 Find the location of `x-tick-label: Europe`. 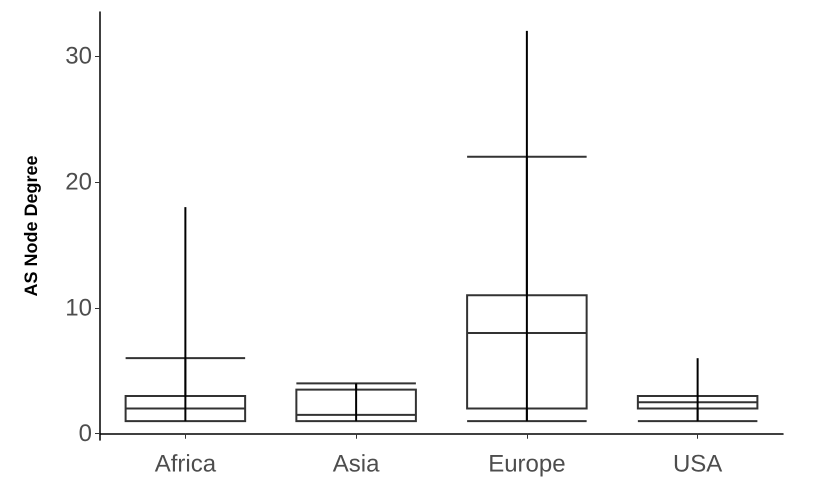

x-tick-label: Europe is located at coordinates (527, 464).